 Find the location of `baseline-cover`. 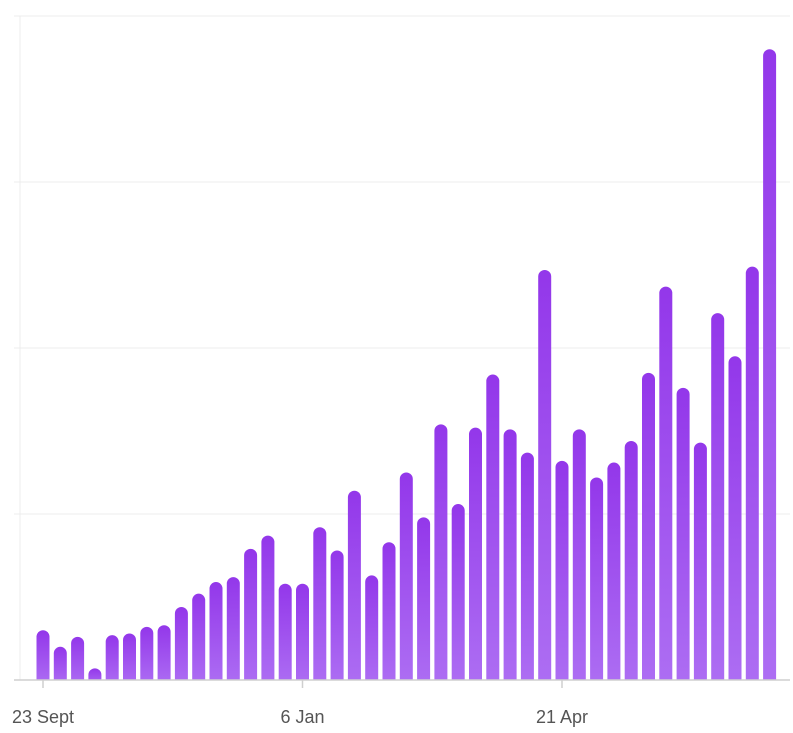

baseline-cover is located at coordinates (396, 706).